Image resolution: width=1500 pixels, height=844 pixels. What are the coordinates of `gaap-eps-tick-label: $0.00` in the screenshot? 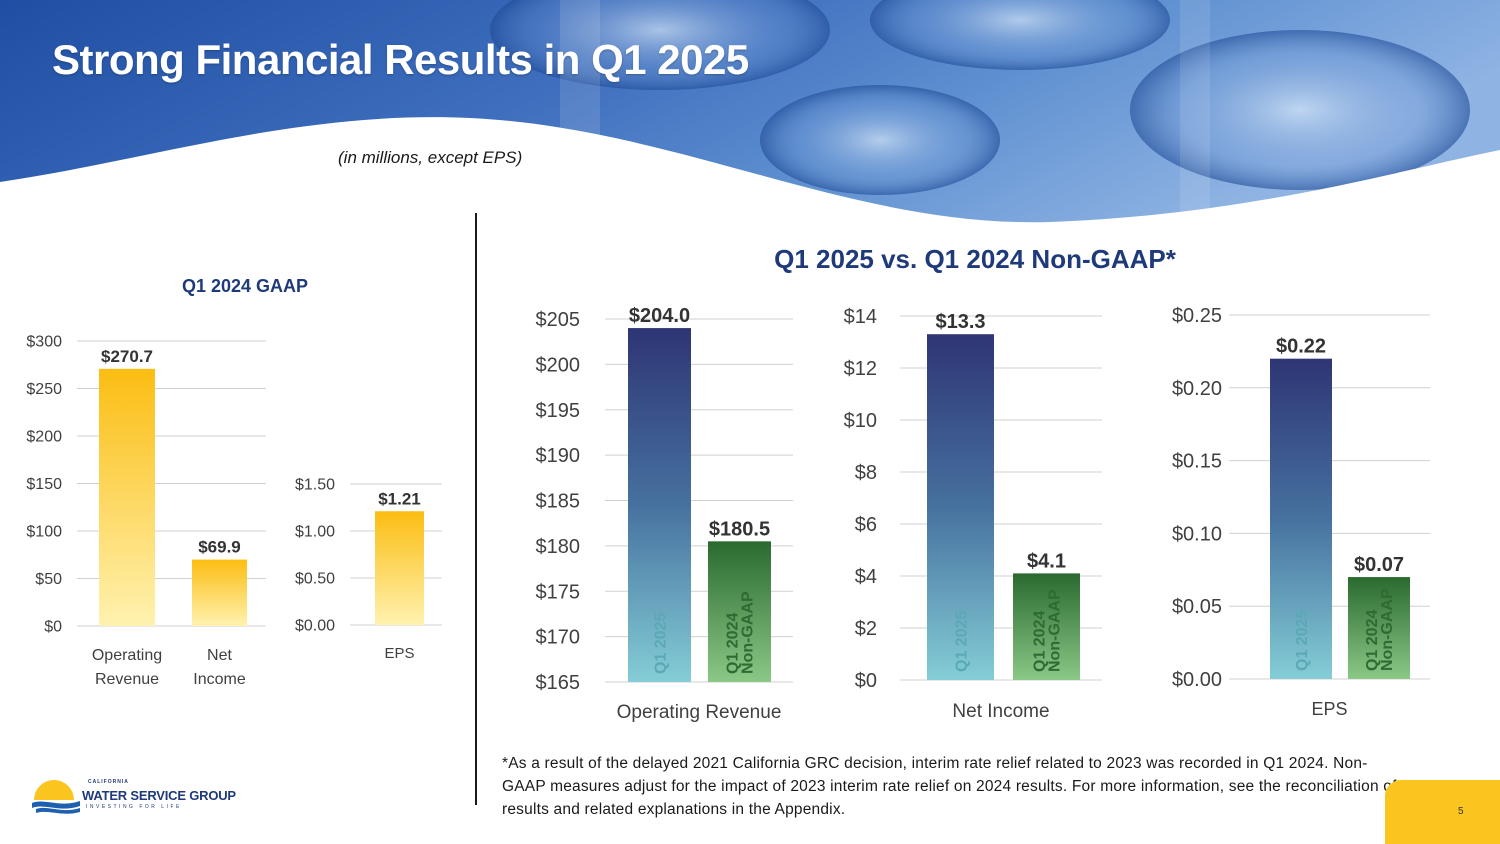 It's located at (315, 626).